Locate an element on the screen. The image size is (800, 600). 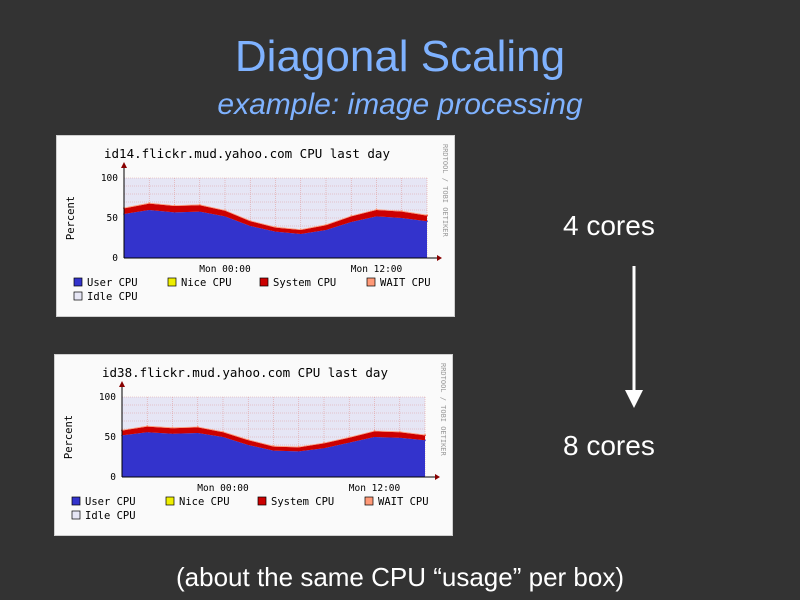
label-8-cores: 8 cores is located at coordinates (609, 445).